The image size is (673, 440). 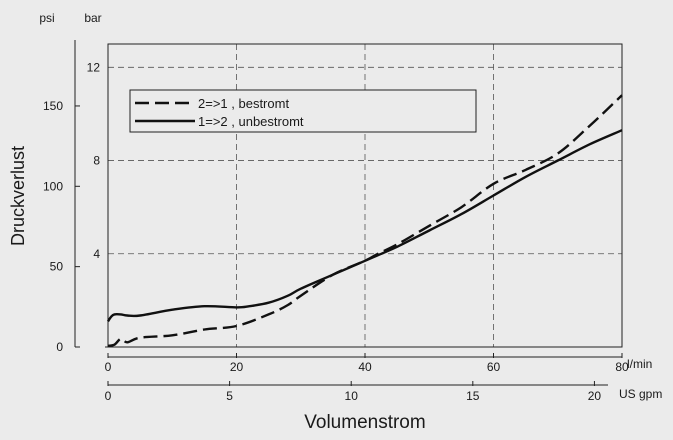 I want to click on y-tick-label-psi: 100, so click(x=53, y=186).